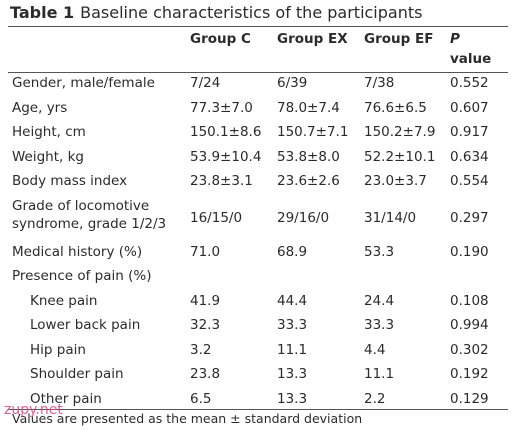  What do you see at coordinates (308, 181) in the screenshot?
I see `cell-value: 23.6±2.6` at bounding box center [308, 181].